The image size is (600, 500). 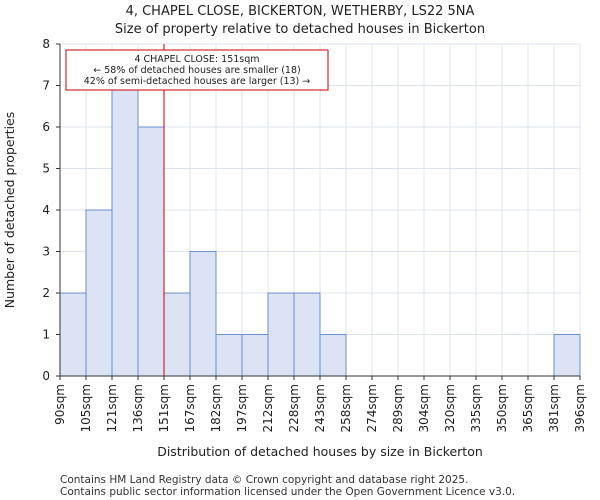 What do you see at coordinates (424, 408) in the screenshot?
I see `x-tick-label: 304sqm` at bounding box center [424, 408].